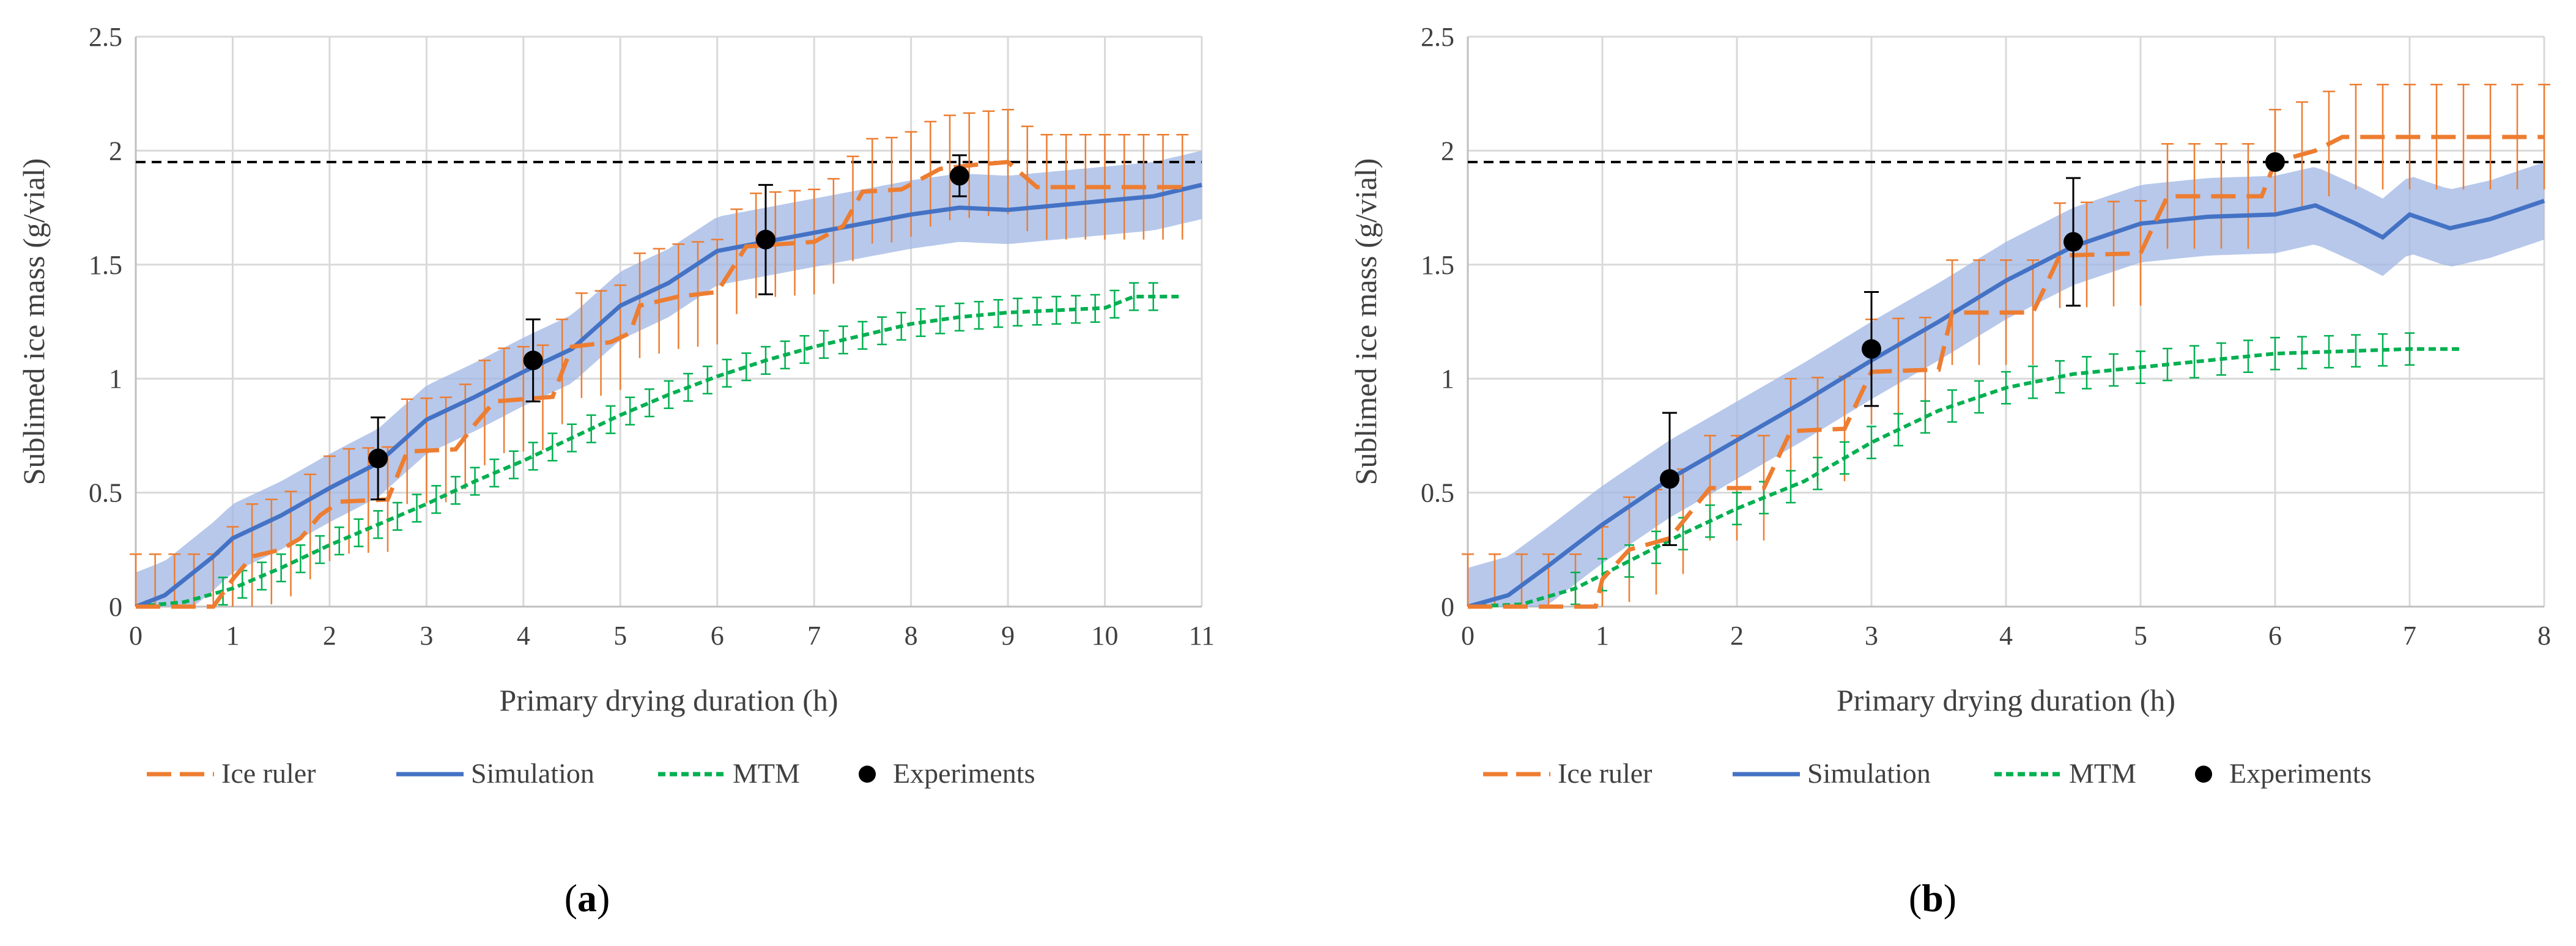  I want to click on panel-label: (b), so click(1932, 898).